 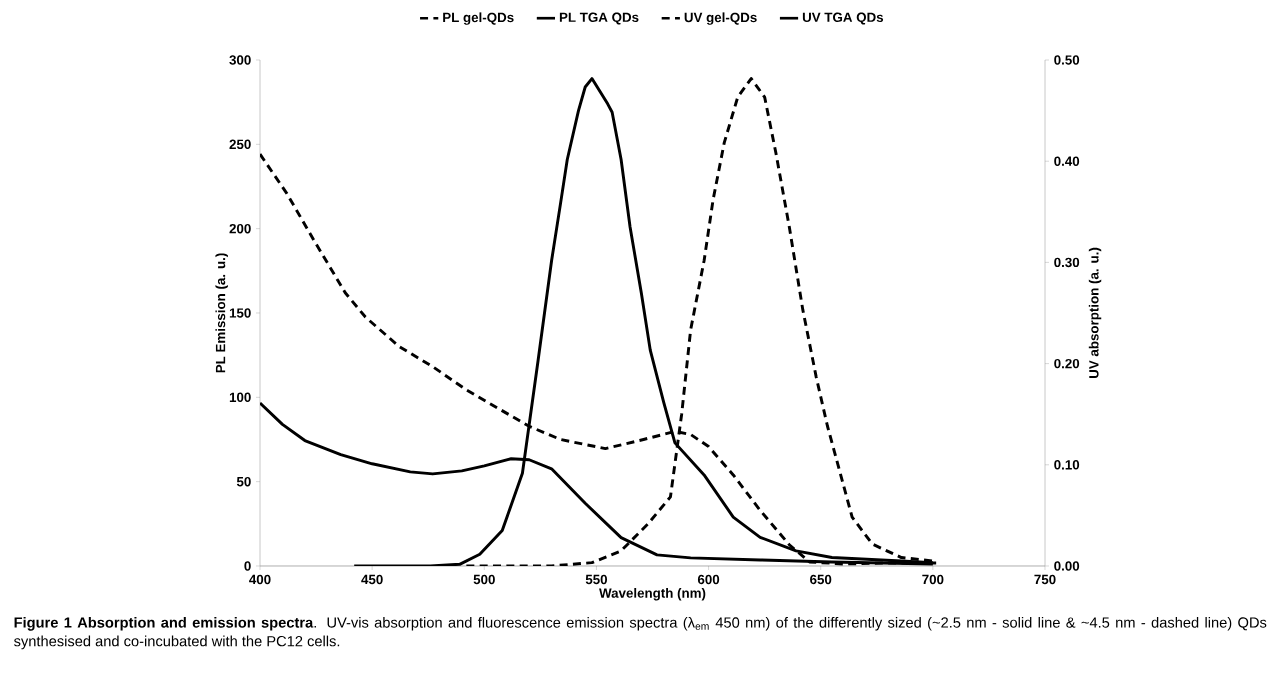 What do you see at coordinates (372, 579) in the screenshot?
I see `x-tick-label: 450` at bounding box center [372, 579].